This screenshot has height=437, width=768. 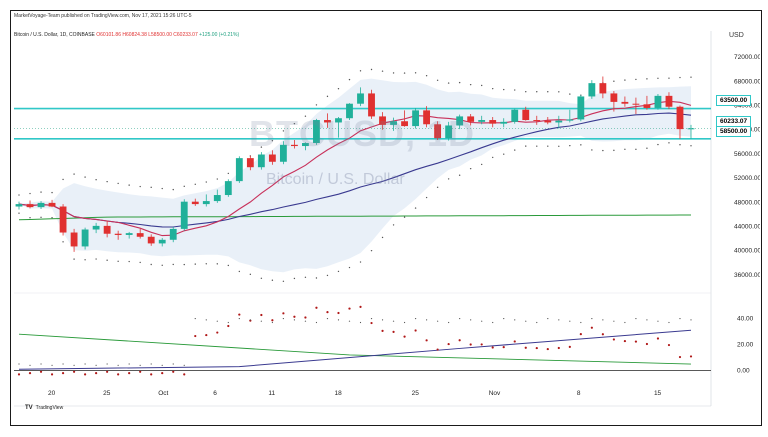 What do you see at coordinates (734, 100) in the screenshot?
I see `upper-level-badge: 63500.00` at bounding box center [734, 100].